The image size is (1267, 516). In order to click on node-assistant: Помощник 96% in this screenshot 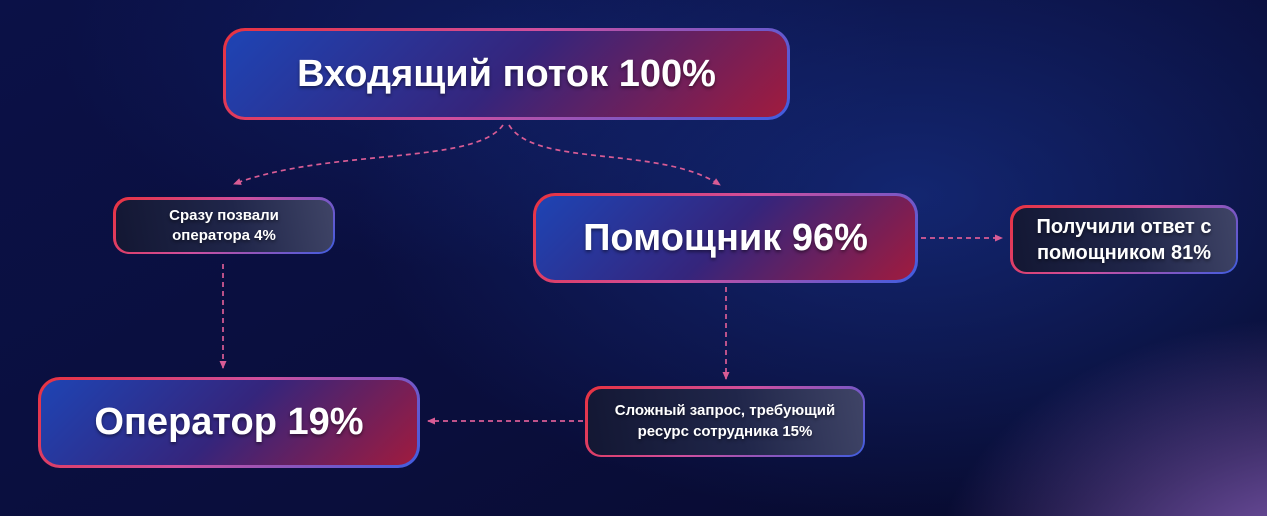, I will do `click(725, 238)`.